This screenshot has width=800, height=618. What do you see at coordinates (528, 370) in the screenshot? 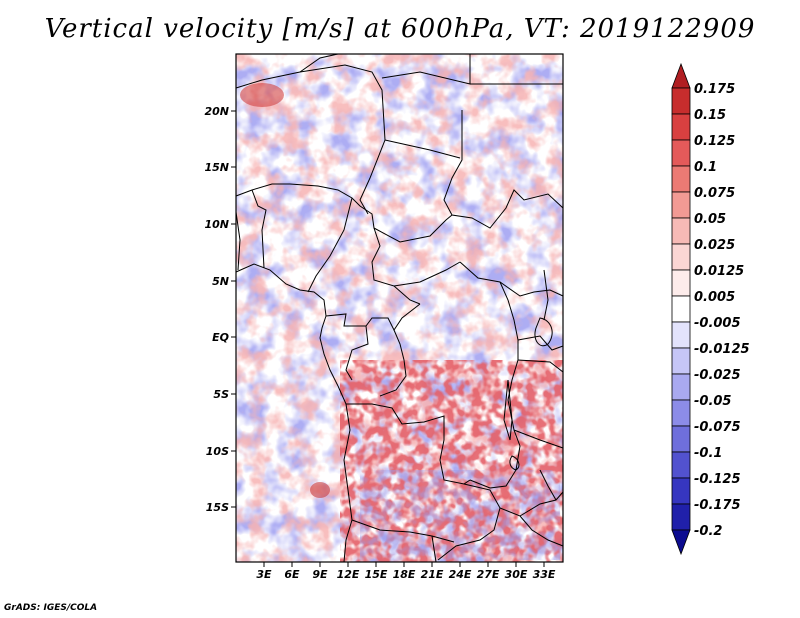
I see `lakes` at bounding box center [528, 370].